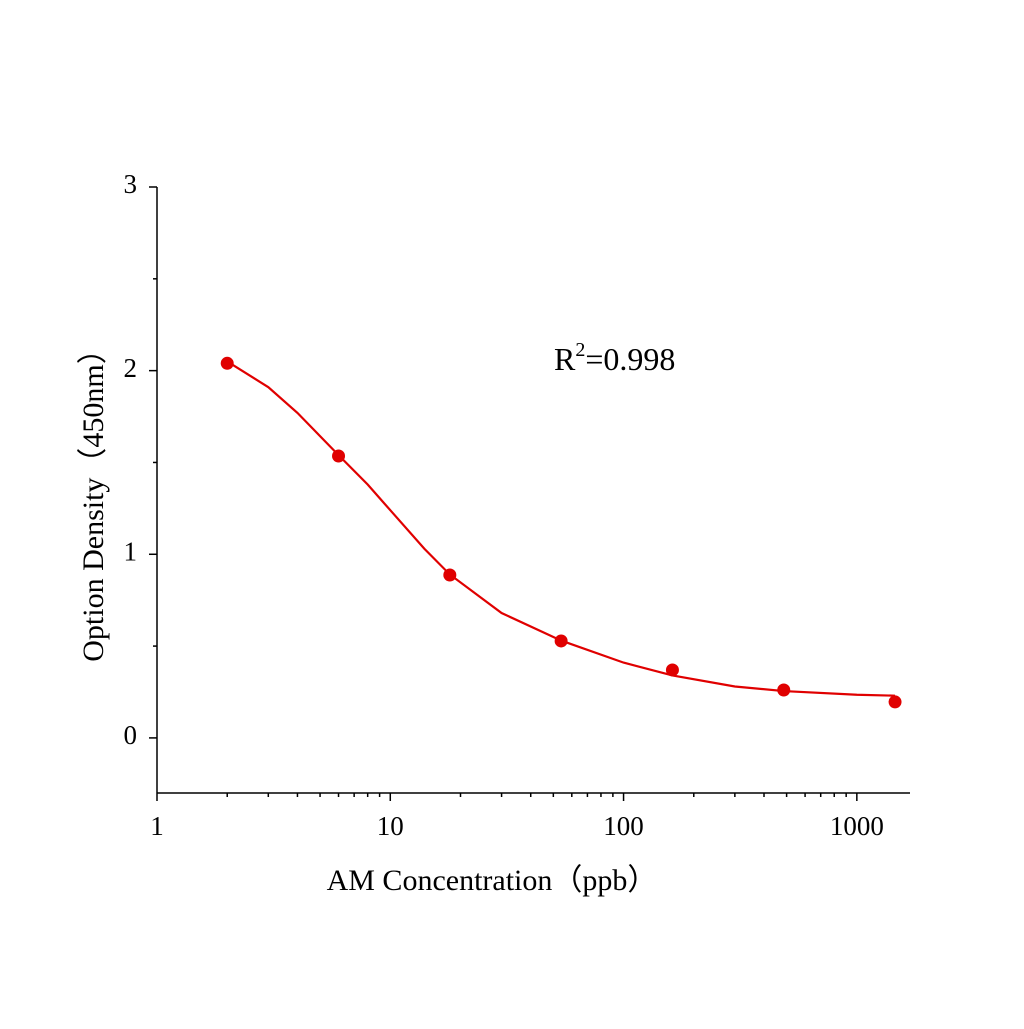 The height and width of the screenshot is (1029, 1024). Describe the element at coordinates (131, 368) in the screenshot. I see `y-tick-label: 2` at that location.